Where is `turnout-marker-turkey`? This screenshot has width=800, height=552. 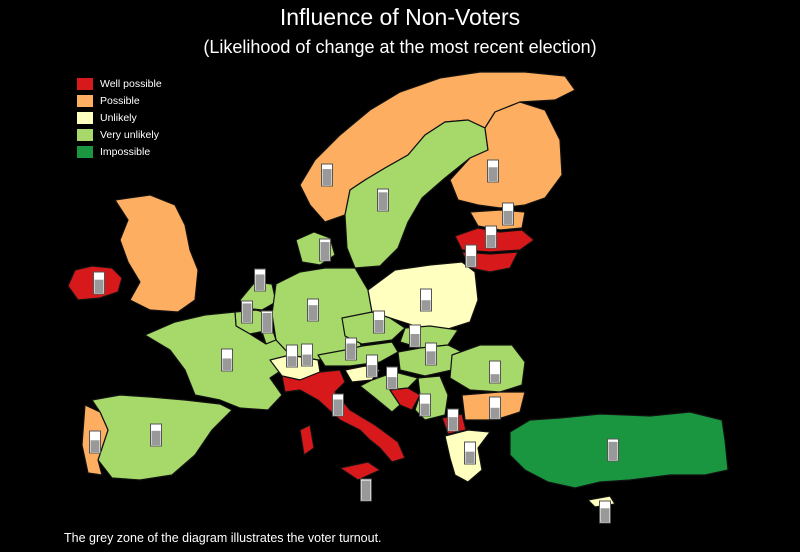 turnout-marker-turkey is located at coordinates (613, 450).